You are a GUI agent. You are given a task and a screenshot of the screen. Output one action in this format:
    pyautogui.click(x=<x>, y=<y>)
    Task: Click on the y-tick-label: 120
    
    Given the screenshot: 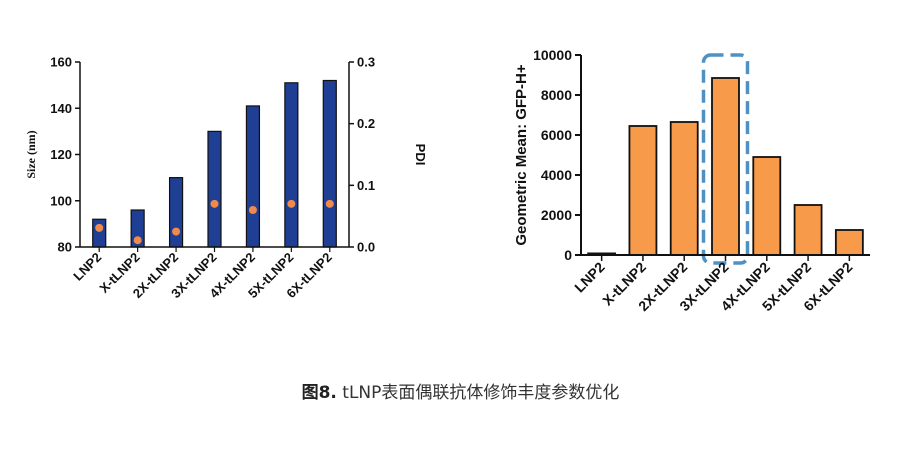 What is the action you would take?
    pyautogui.click(x=61, y=154)
    